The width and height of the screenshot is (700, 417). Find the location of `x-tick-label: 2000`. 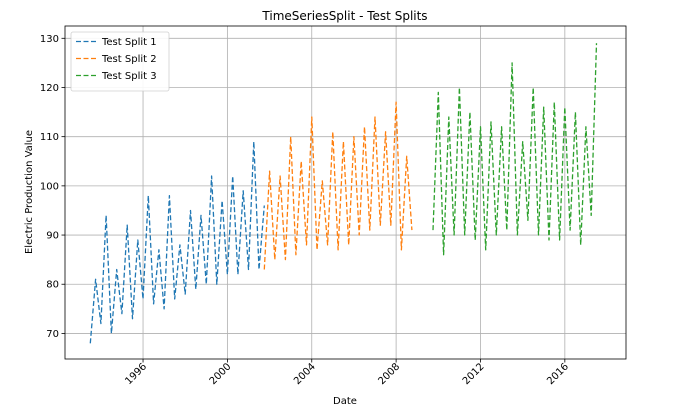

x-tick-label: 2000 is located at coordinates (221, 374).